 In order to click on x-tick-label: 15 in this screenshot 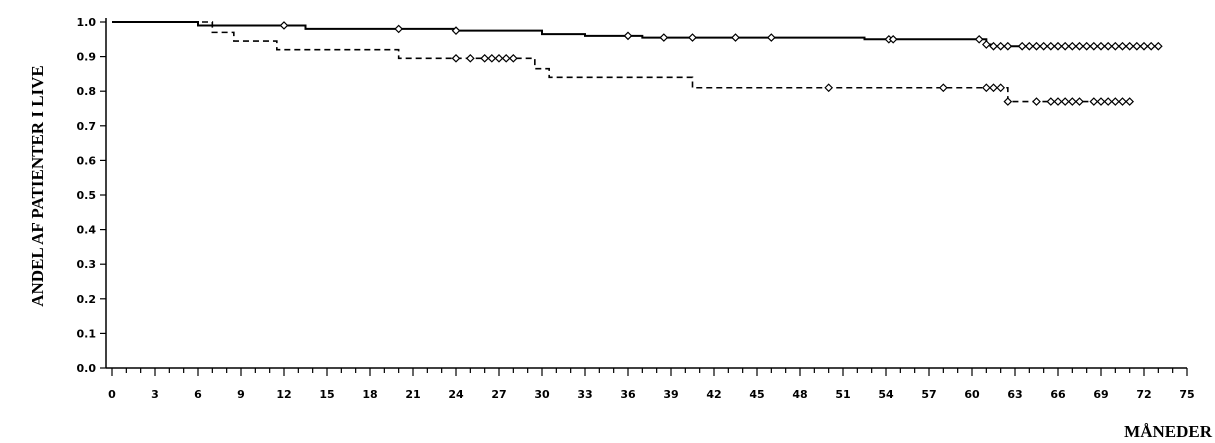, I will do `click(326, 394)`.